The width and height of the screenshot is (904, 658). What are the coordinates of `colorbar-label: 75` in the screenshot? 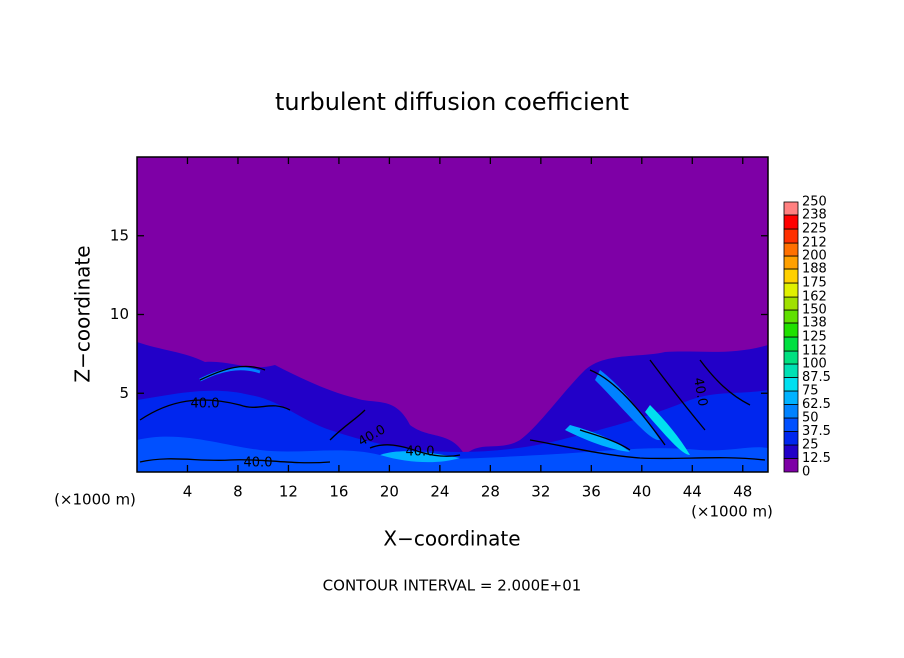 It's located at (810, 391).